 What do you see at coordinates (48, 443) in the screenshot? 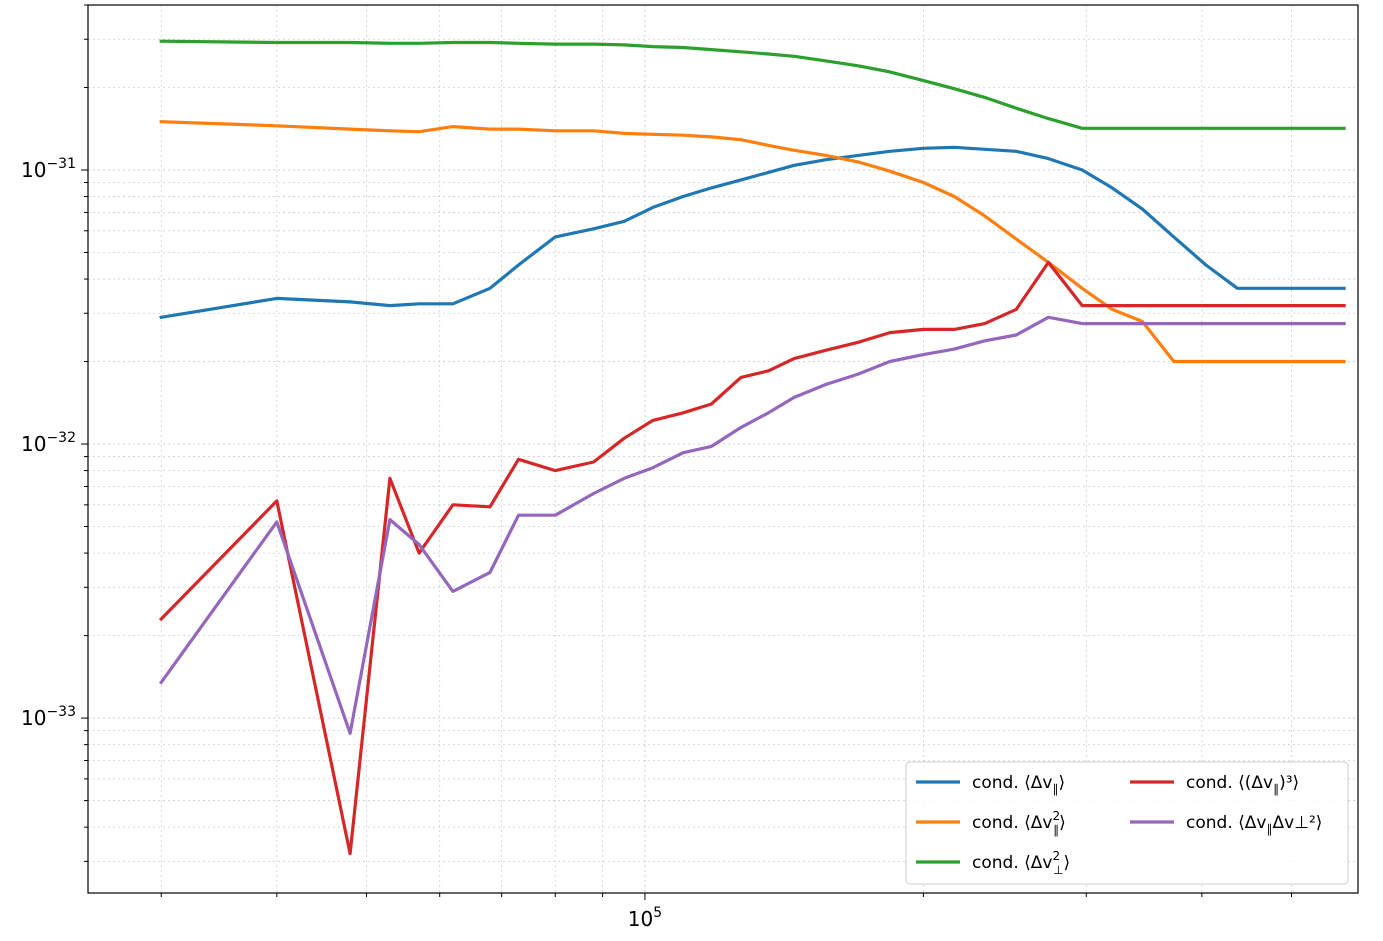
I see `y-tick-label: 10−32` at bounding box center [48, 443].